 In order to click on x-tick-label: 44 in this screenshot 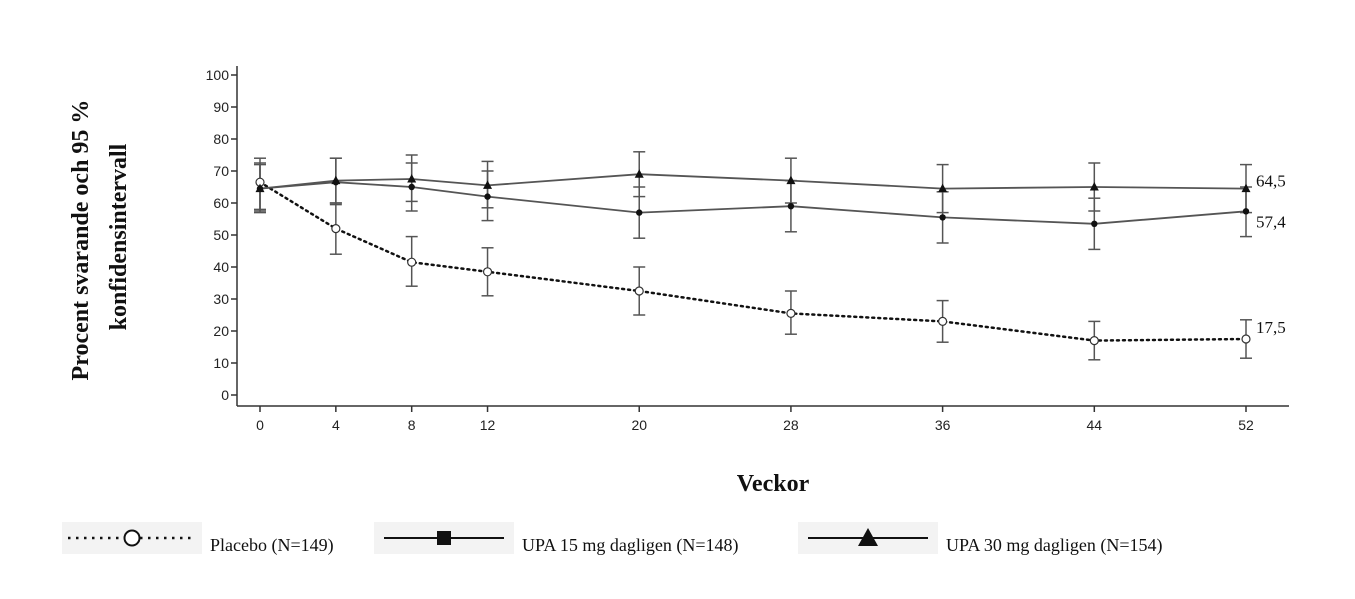, I will do `click(1095, 425)`.